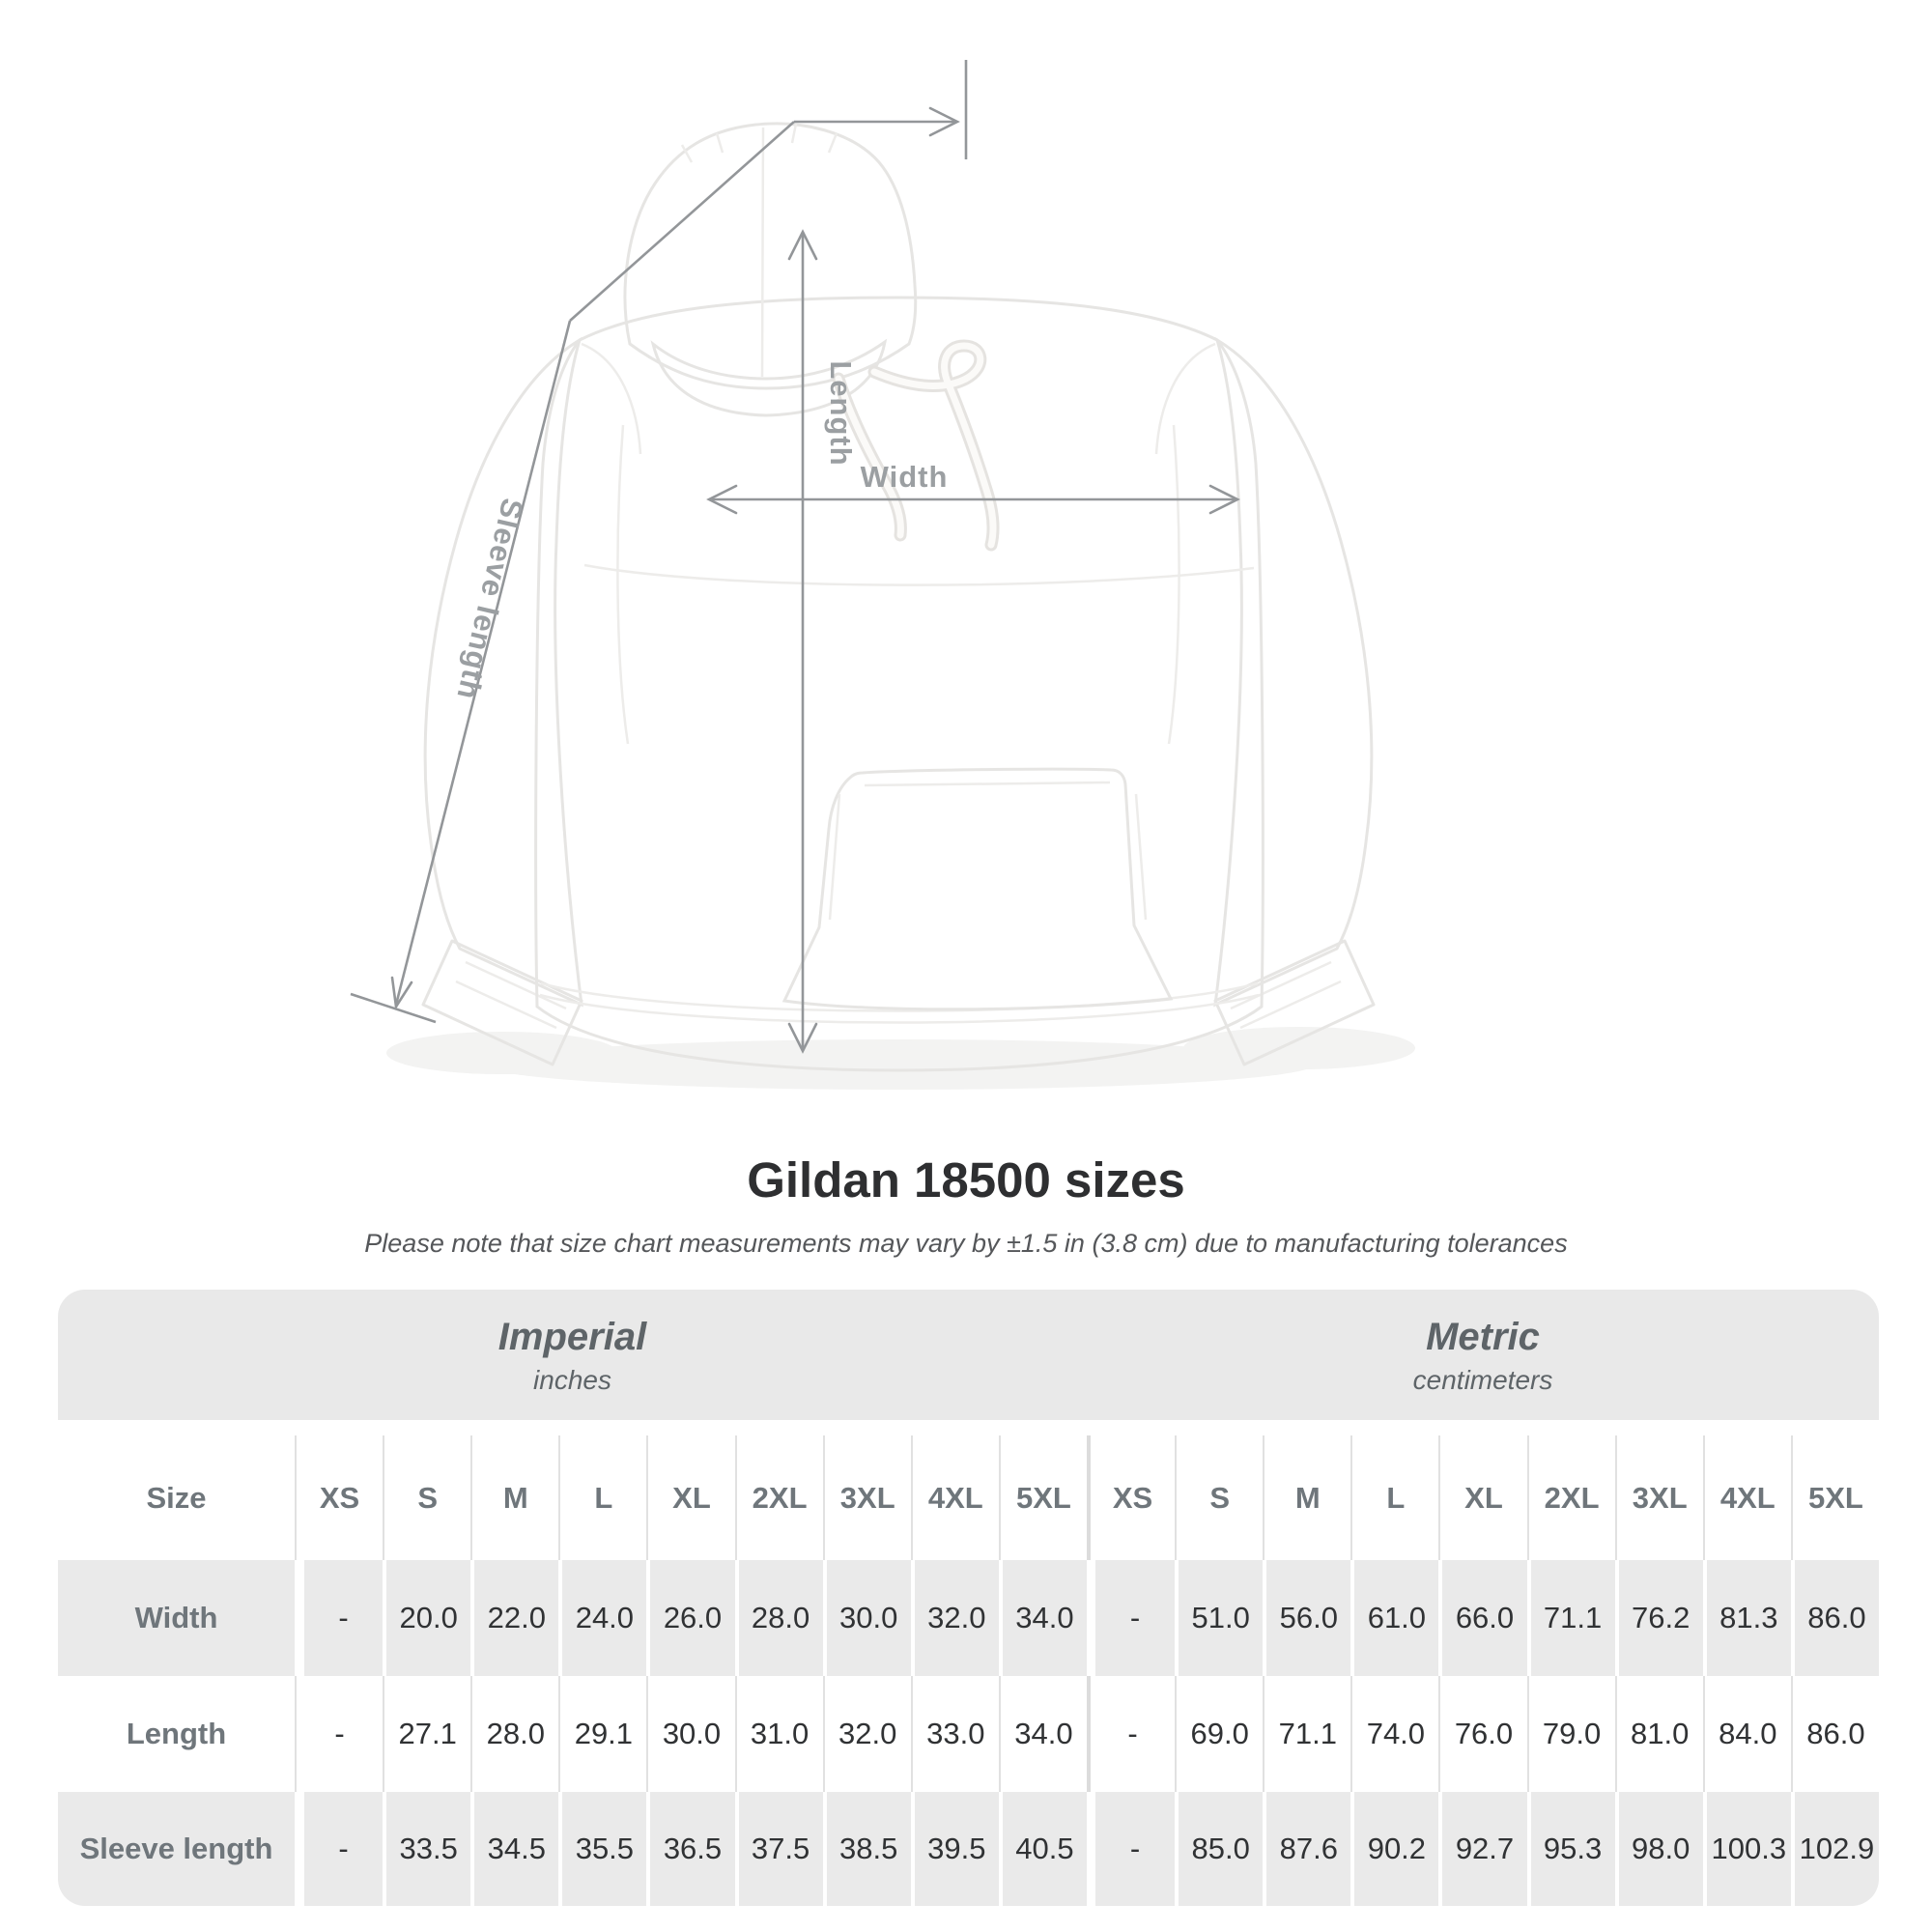 The height and width of the screenshot is (1932, 1932). I want to click on value-cell: 74.0, so click(1394, 1734).